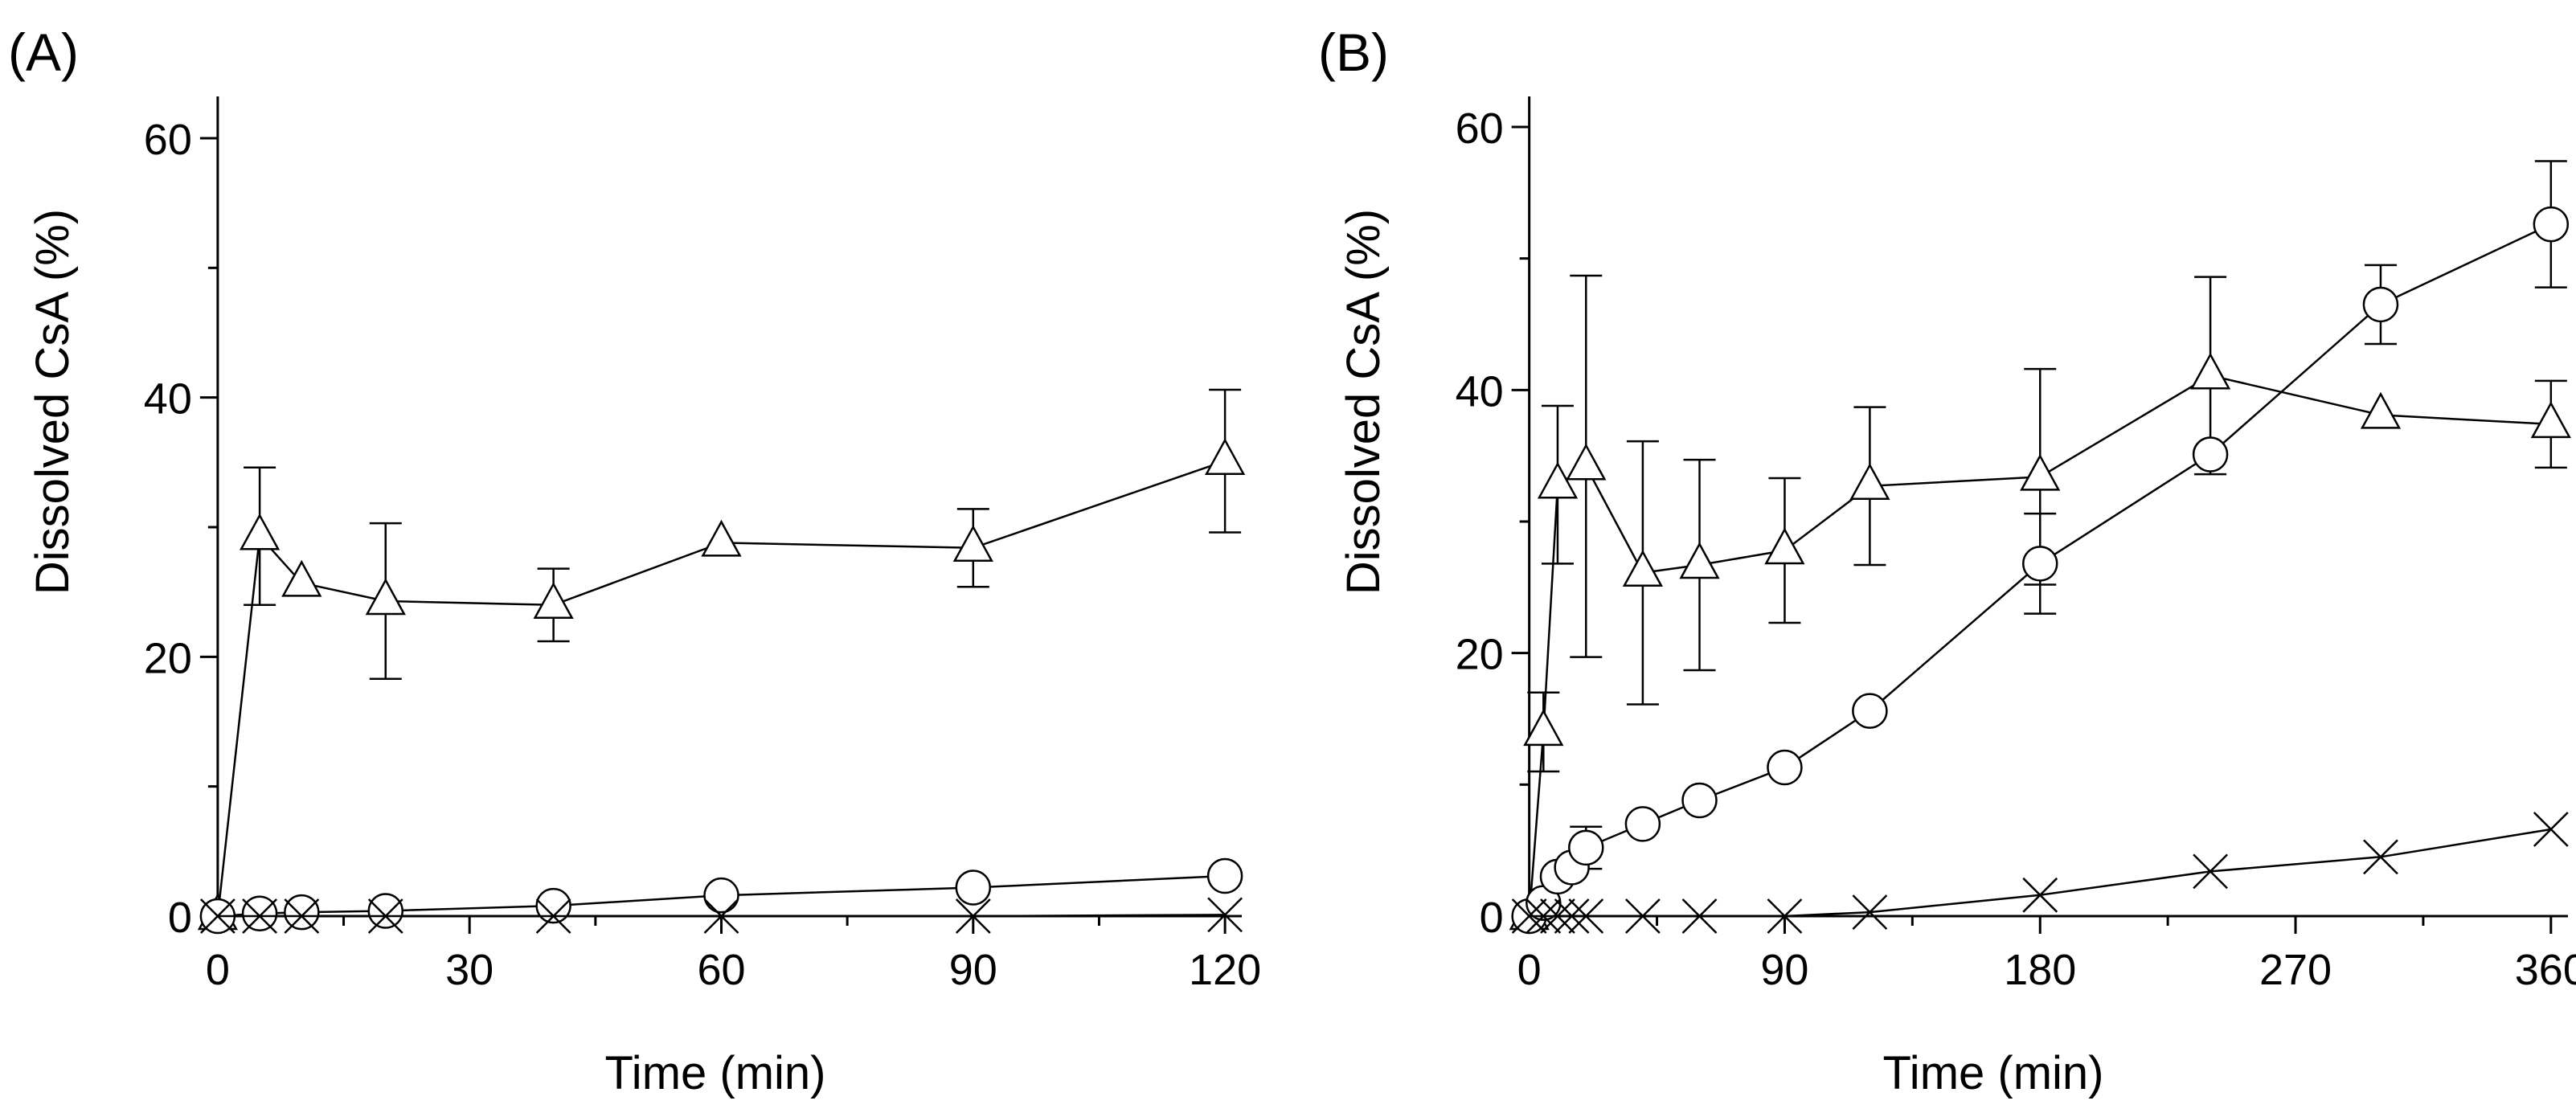 The height and width of the screenshot is (1113, 2576). Describe the element at coordinates (1363, 402) in the screenshot. I see `y-axis-title-b: Dissolved CsA (%)` at that location.